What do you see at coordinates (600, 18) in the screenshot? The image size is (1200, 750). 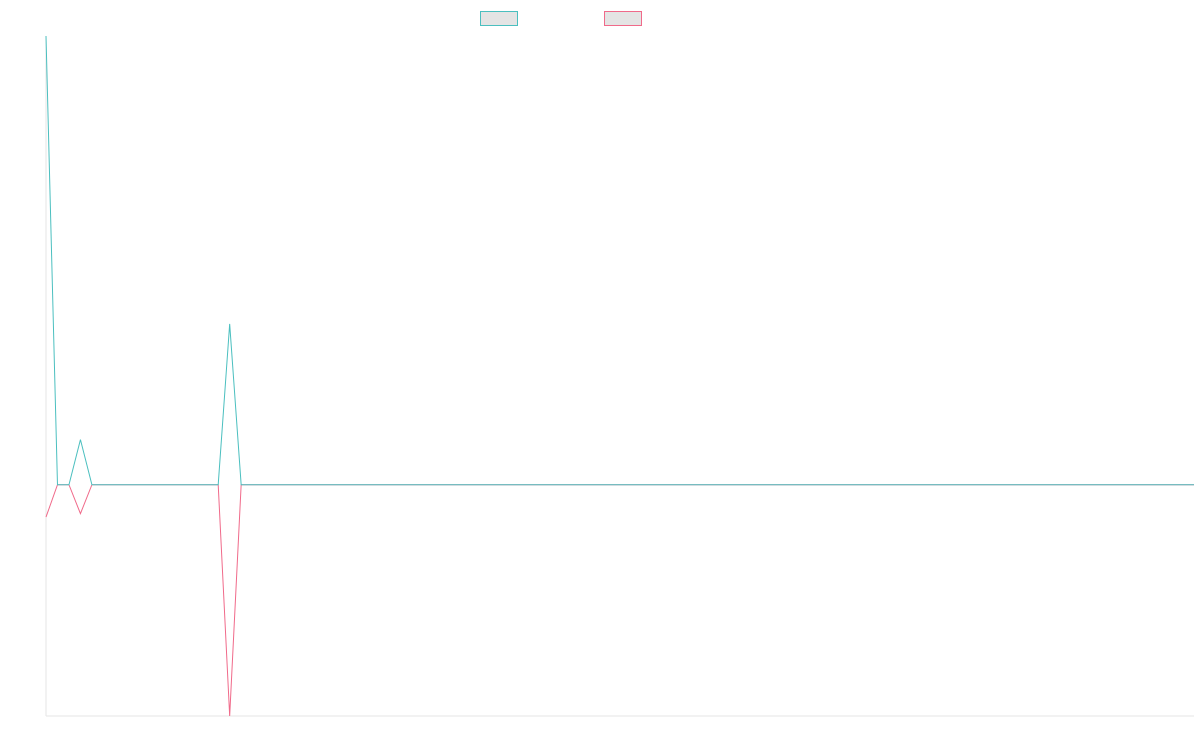 I see `chart-legend` at bounding box center [600, 18].